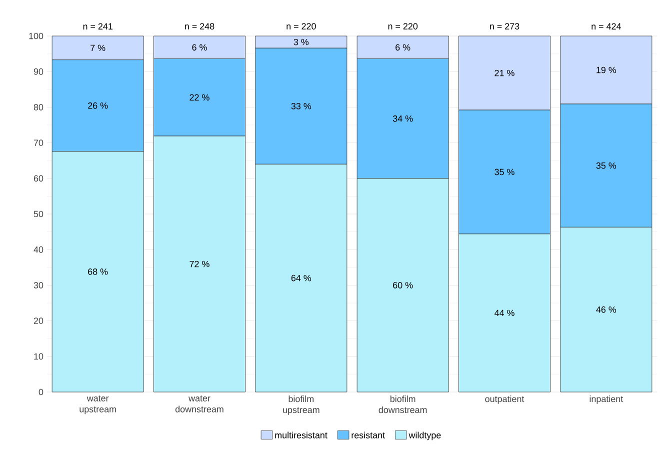 Image resolution: width=663 pixels, height=464 pixels. Describe the element at coordinates (402, 118) in the screenshot. I see `data-label: 34 %` at that location.